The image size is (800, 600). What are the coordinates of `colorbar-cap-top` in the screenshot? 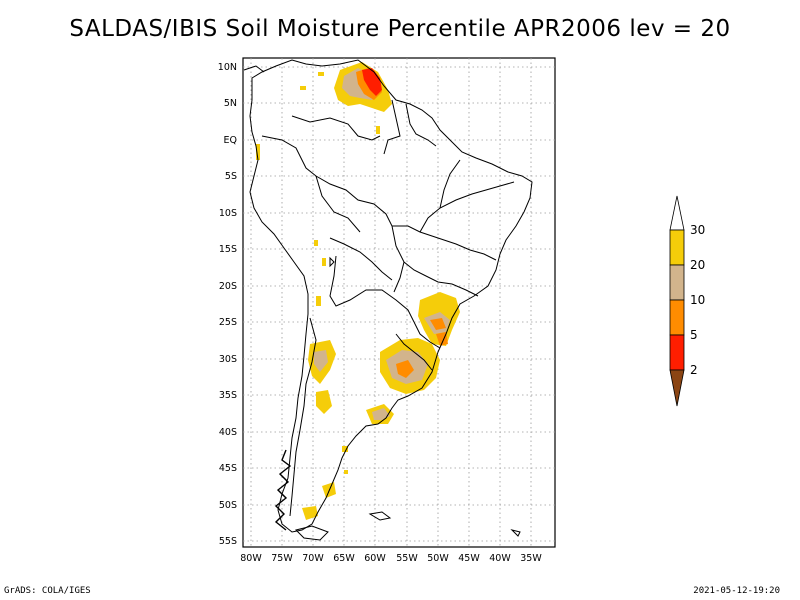 It's located at (677, 213).